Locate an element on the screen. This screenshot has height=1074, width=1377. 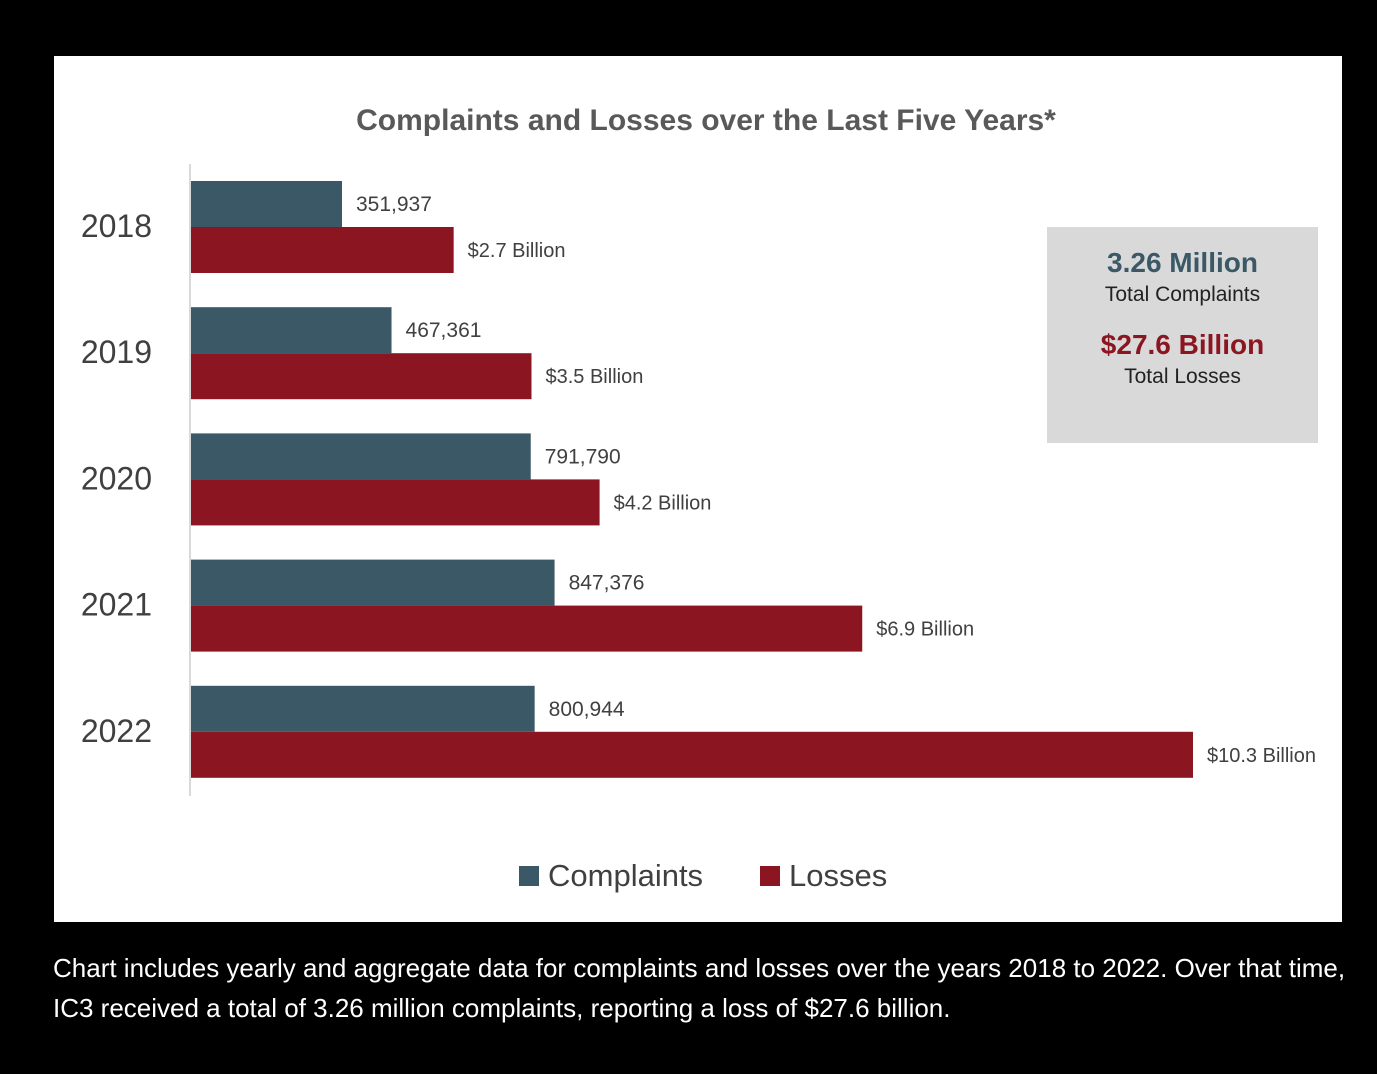
total-losses-value: $27.6 Billion is located at coordinates (1182, 344).